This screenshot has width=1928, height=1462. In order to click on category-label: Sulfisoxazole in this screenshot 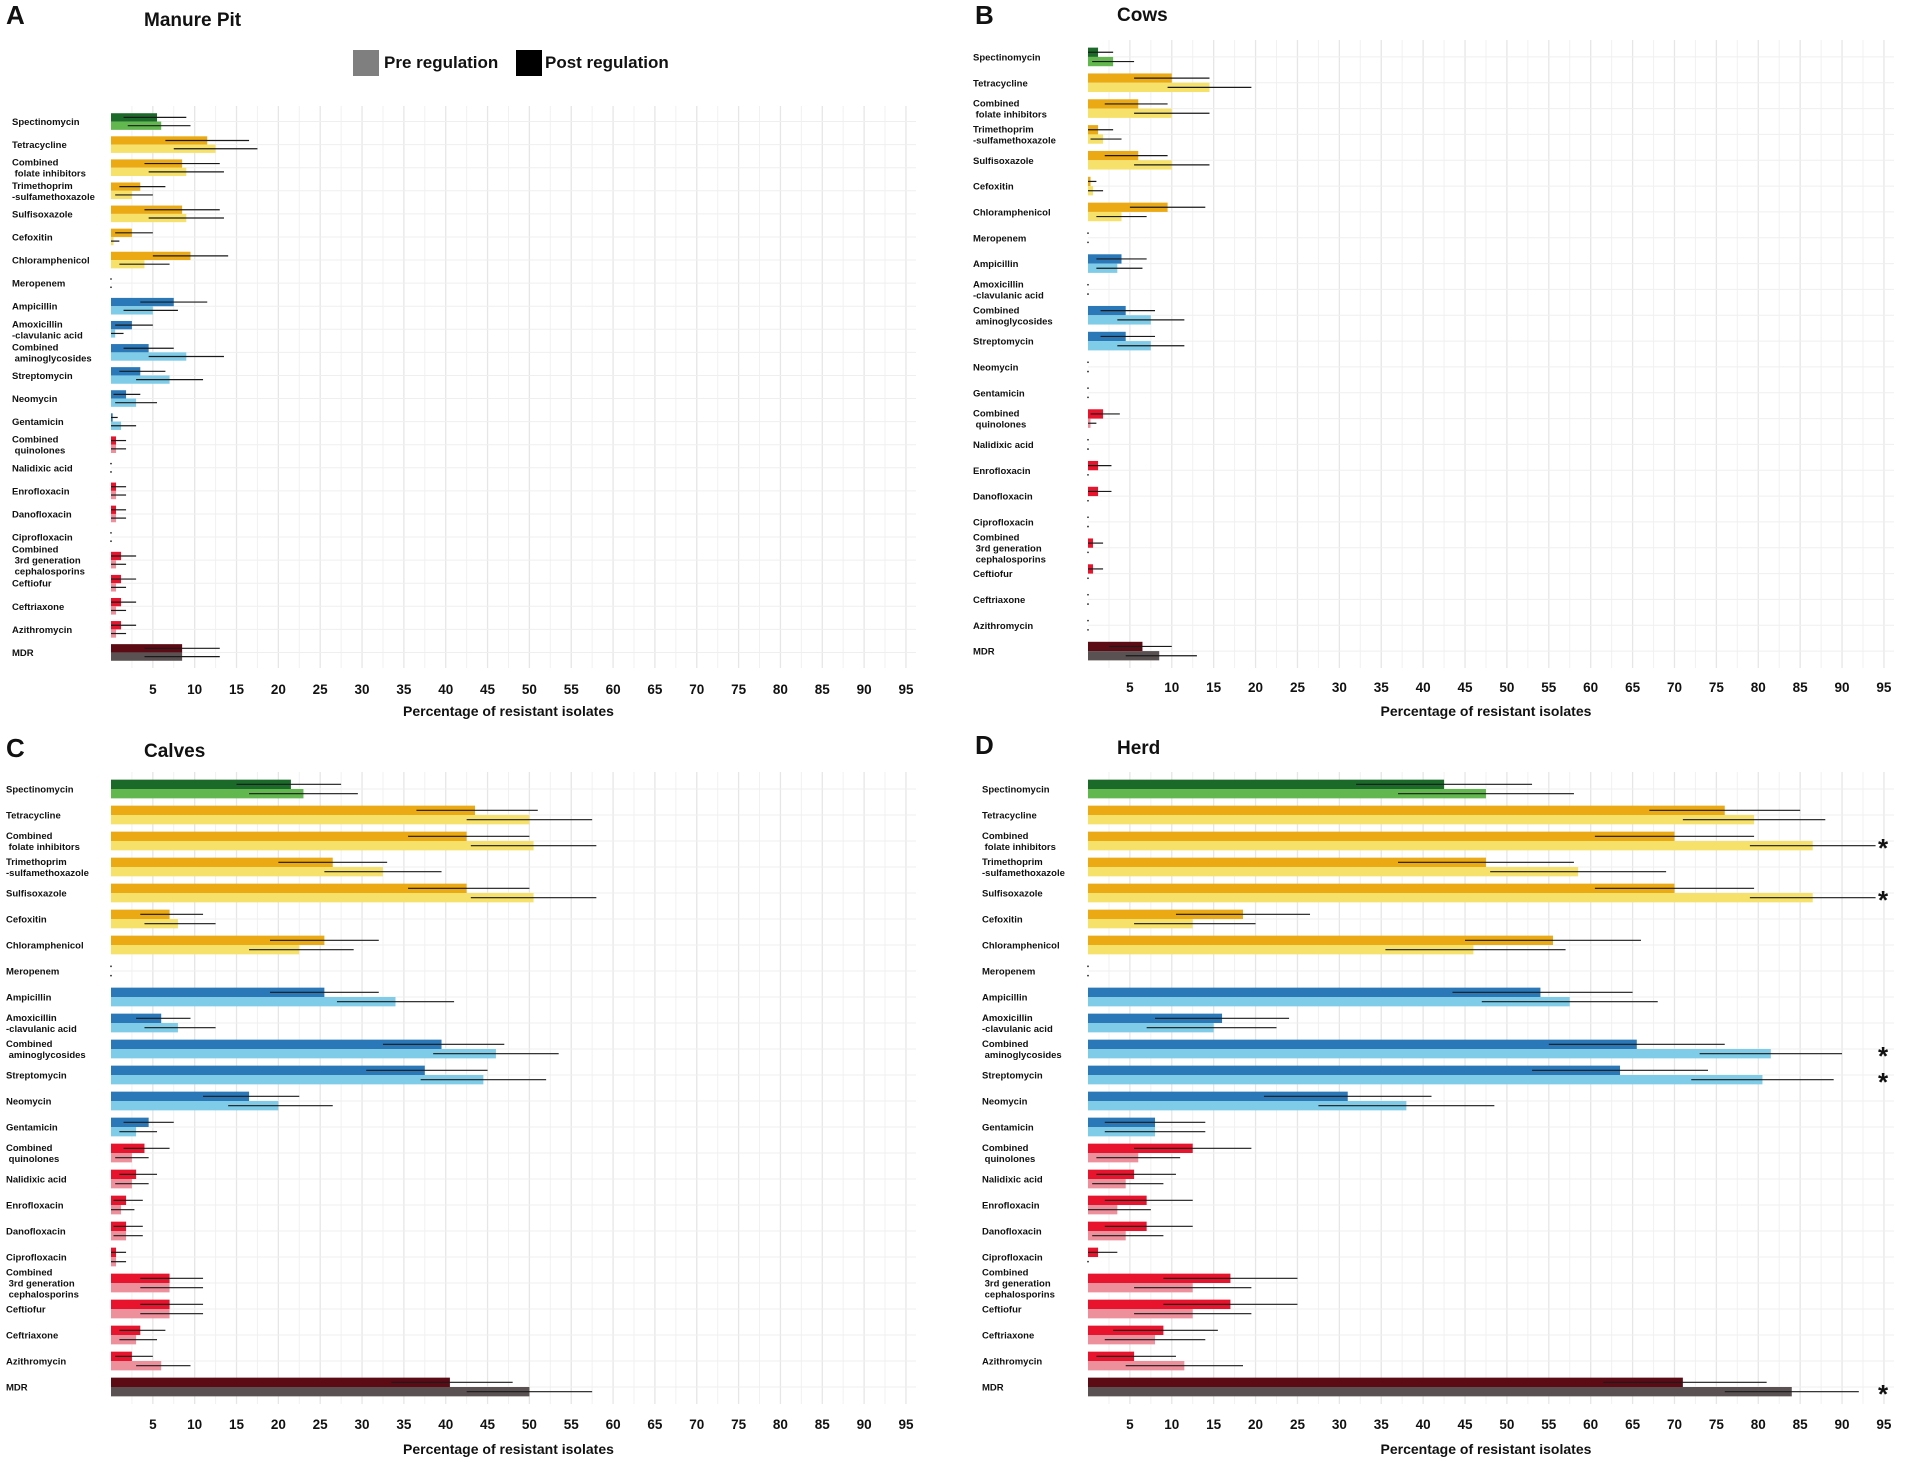, I will do `click(42, 214)`.